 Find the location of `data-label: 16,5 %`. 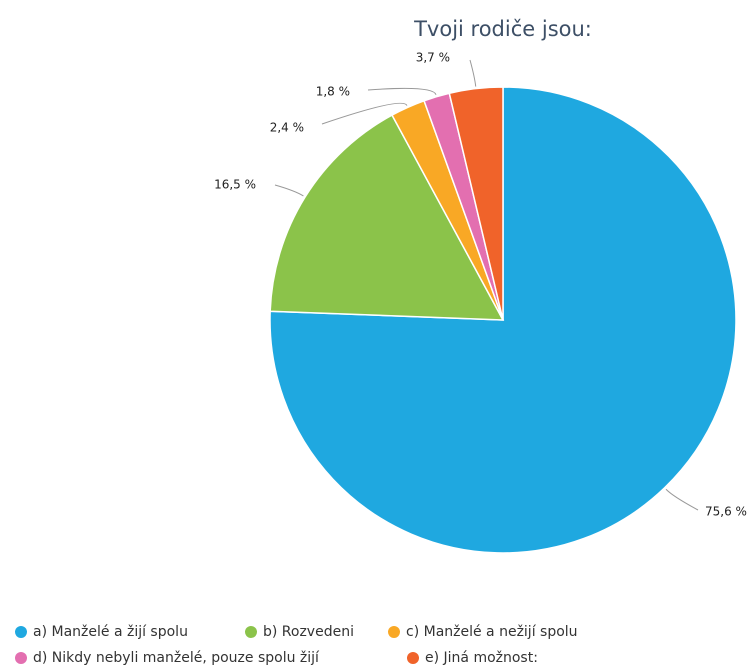

data-label: 16,5 % is located at coordinates (235, 185).